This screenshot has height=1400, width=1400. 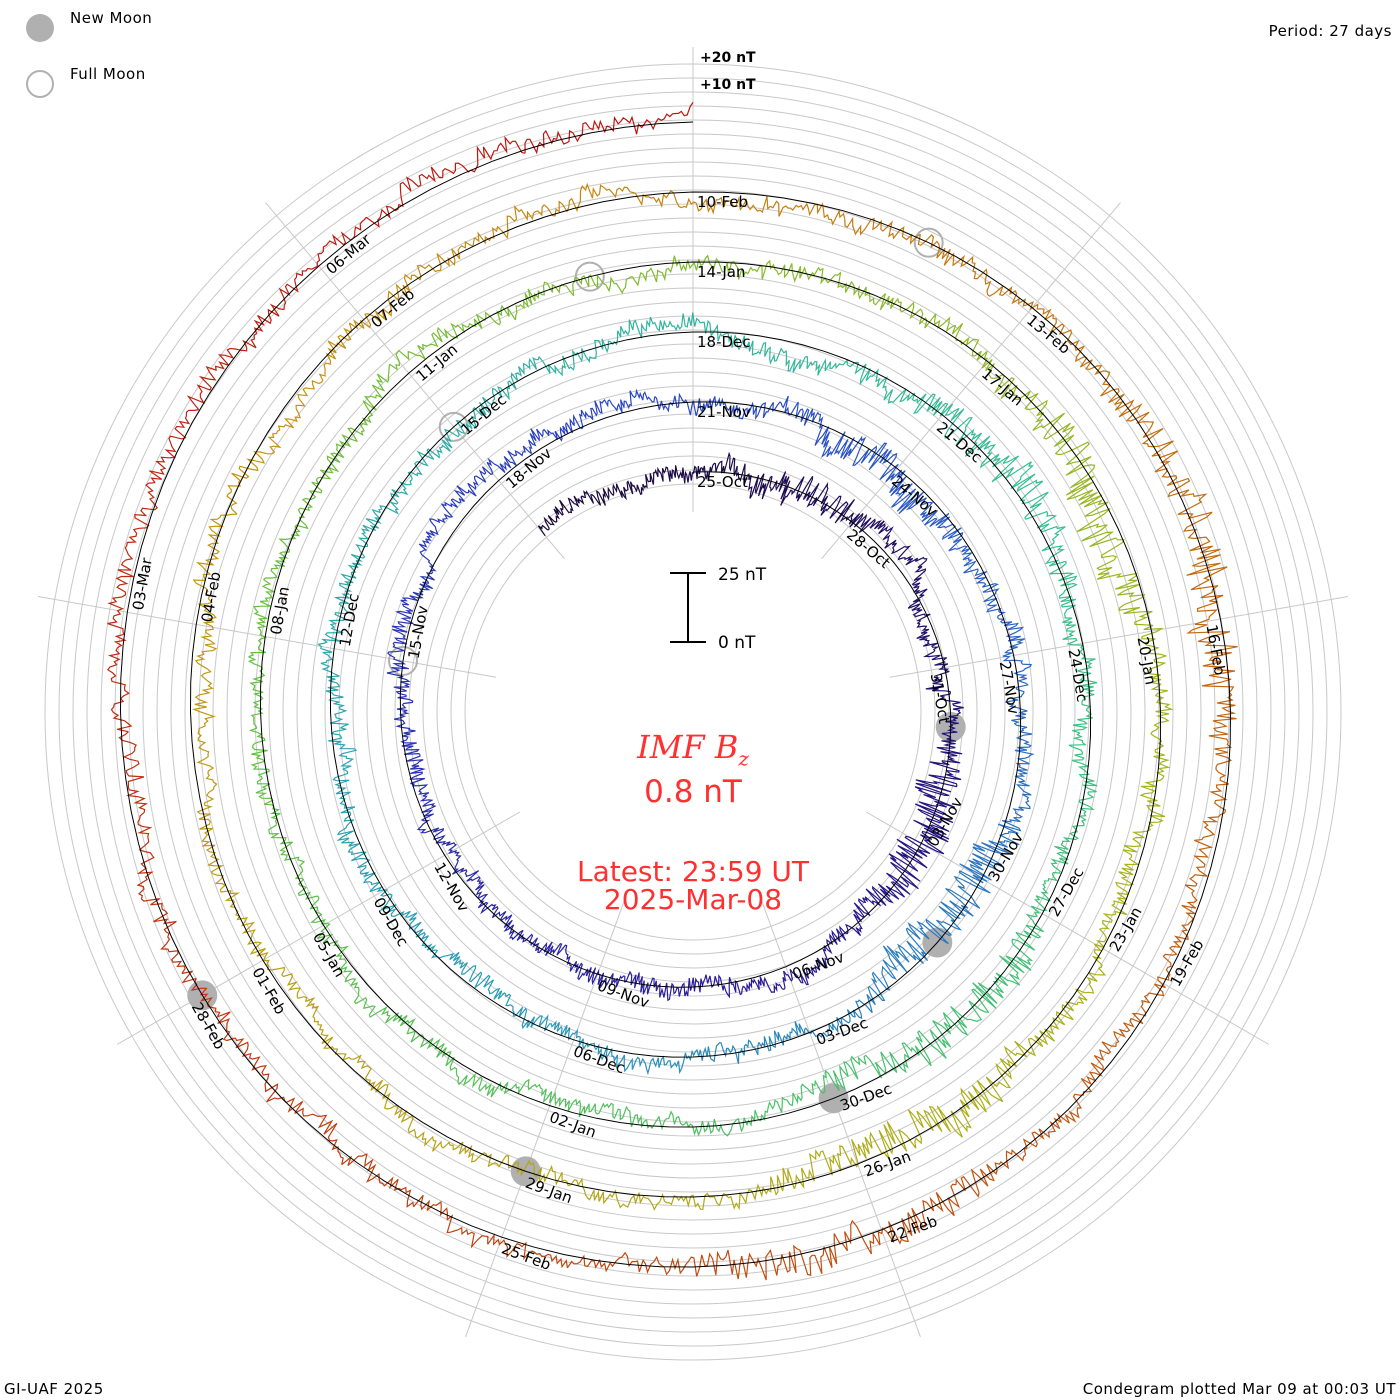 What do you see at coordinates (1147, 660) in the screenshot?
I see `date-label: 20-Jan` at bounding box center [1147, 660].